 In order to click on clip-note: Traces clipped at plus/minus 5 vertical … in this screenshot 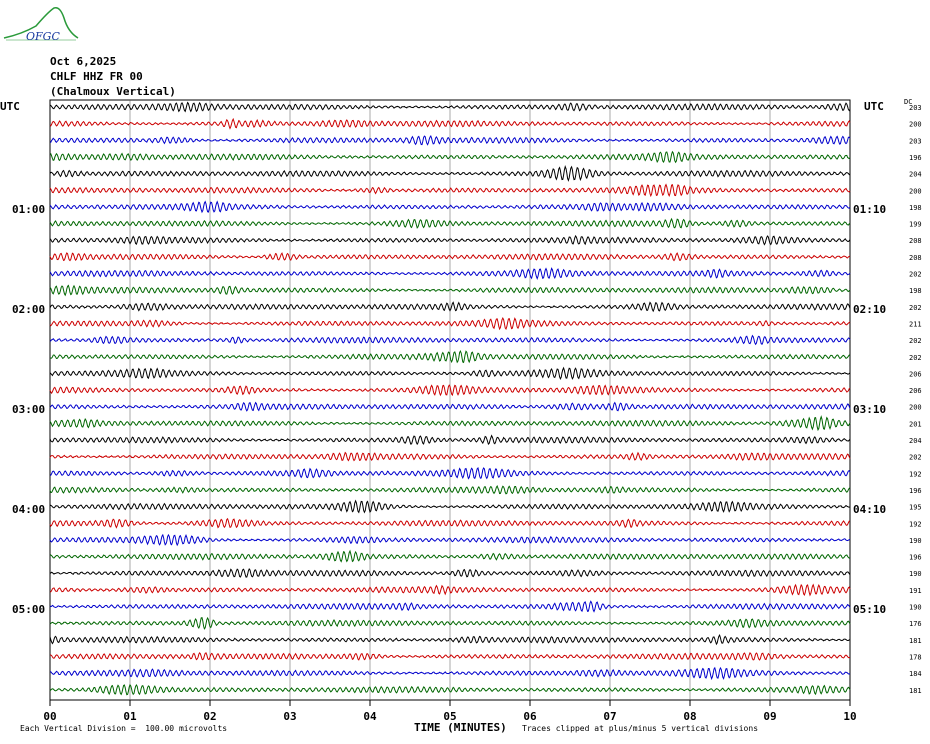, I will do `click(640, 728)`.